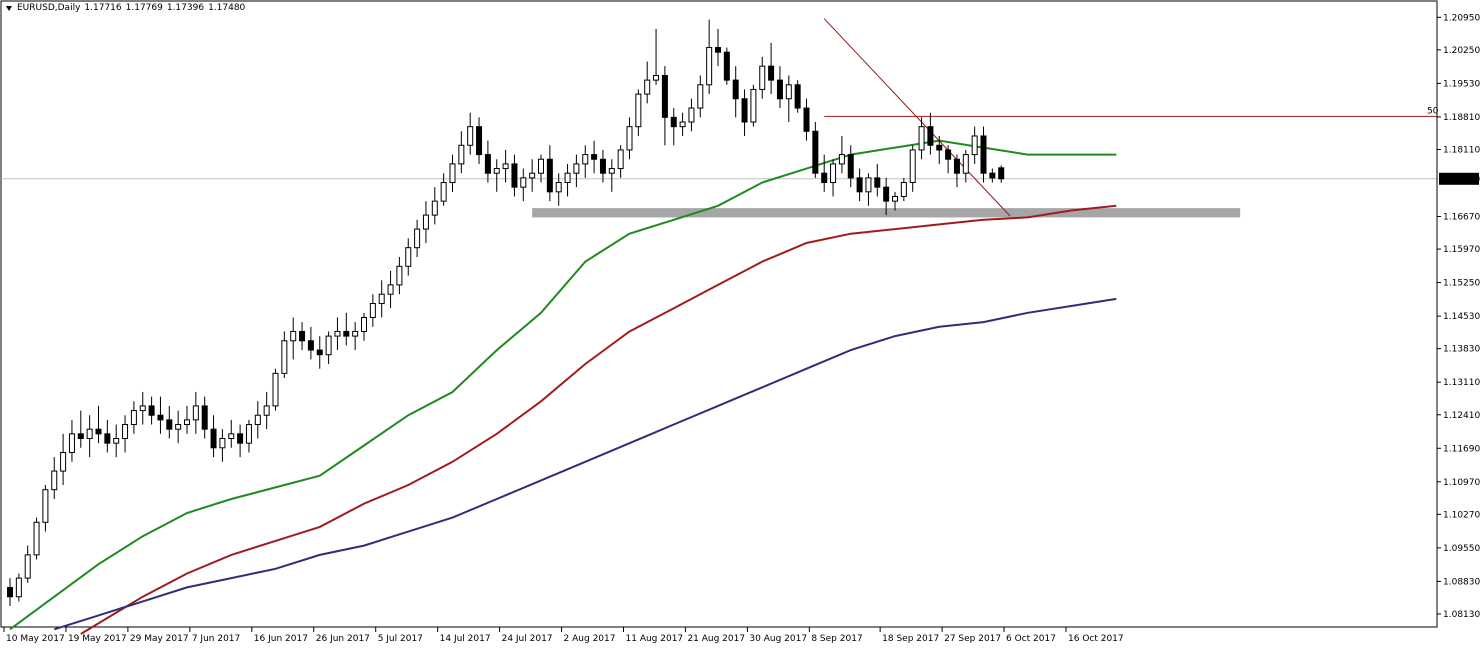 This screenshot has width=1482, height=653. I want to click on x-tick-label: 30 Aug 2017, so click(778, 639).